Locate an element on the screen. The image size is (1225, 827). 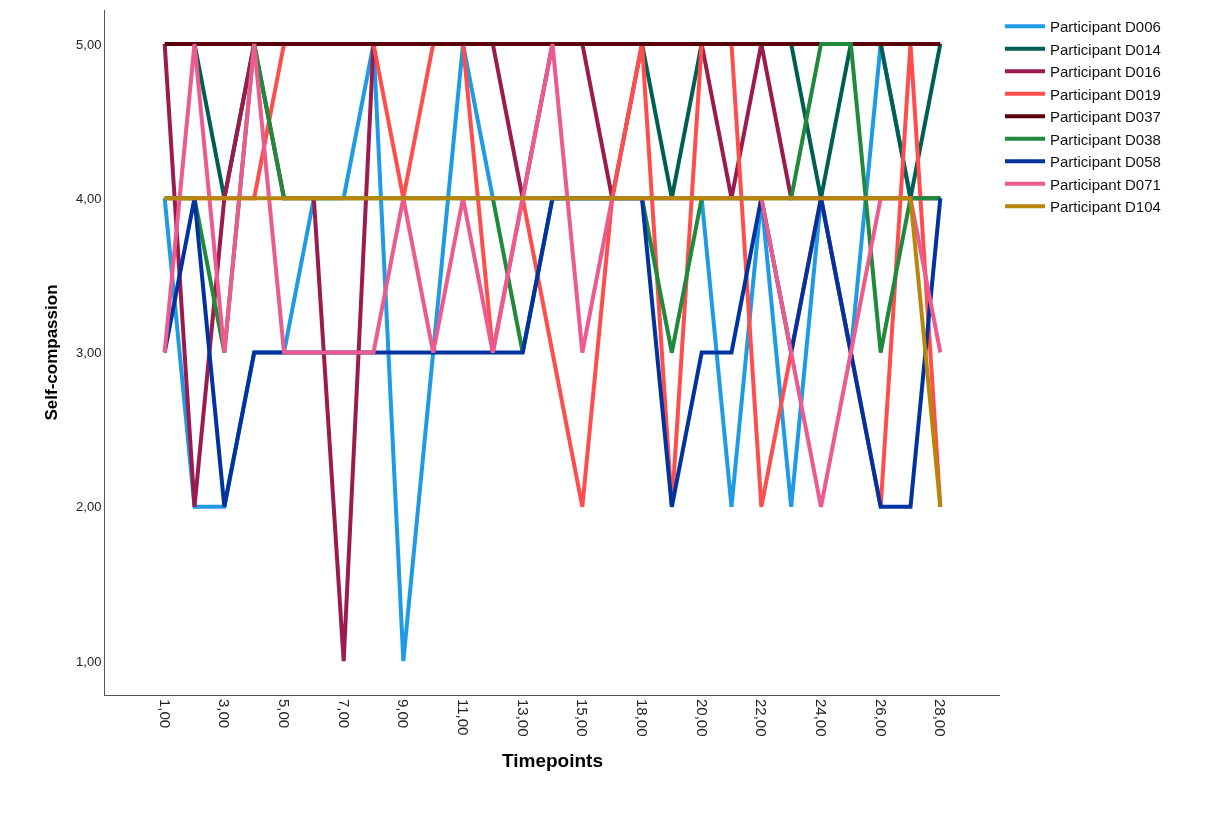
x-tick-label: 18,00 is located at coordinates (643, 718).